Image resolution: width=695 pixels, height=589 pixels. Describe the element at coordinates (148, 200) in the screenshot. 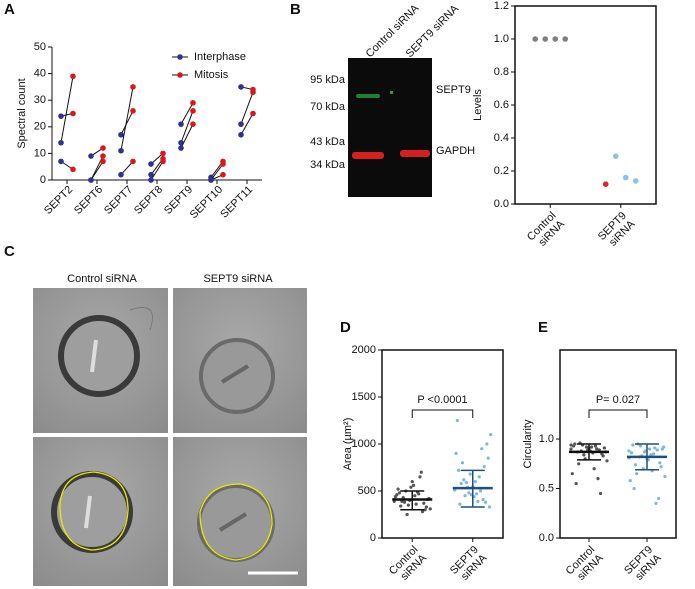

I see `x-tick-label: SEPT8` at that location.